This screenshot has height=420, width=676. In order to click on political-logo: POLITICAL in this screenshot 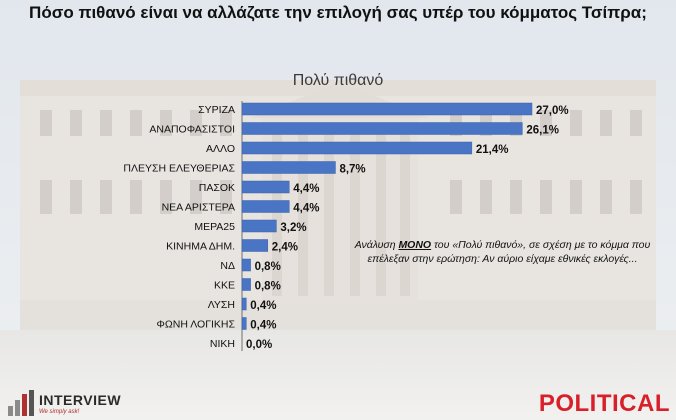, I will do `click(604, 403)`.